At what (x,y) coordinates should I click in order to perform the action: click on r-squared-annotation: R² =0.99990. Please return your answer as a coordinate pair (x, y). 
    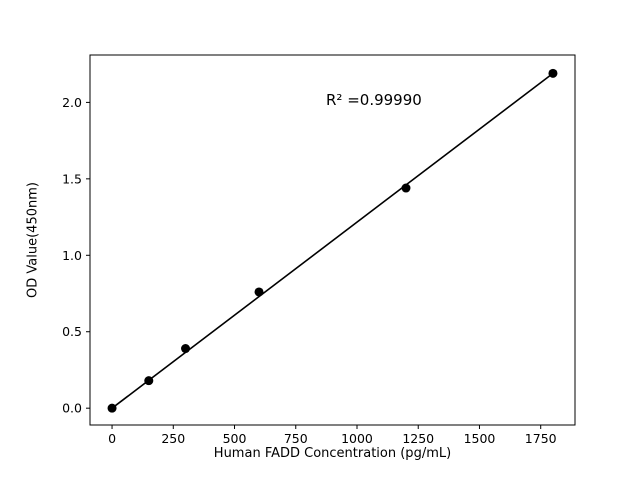
    Looking at the image, I should click on (374, 100).